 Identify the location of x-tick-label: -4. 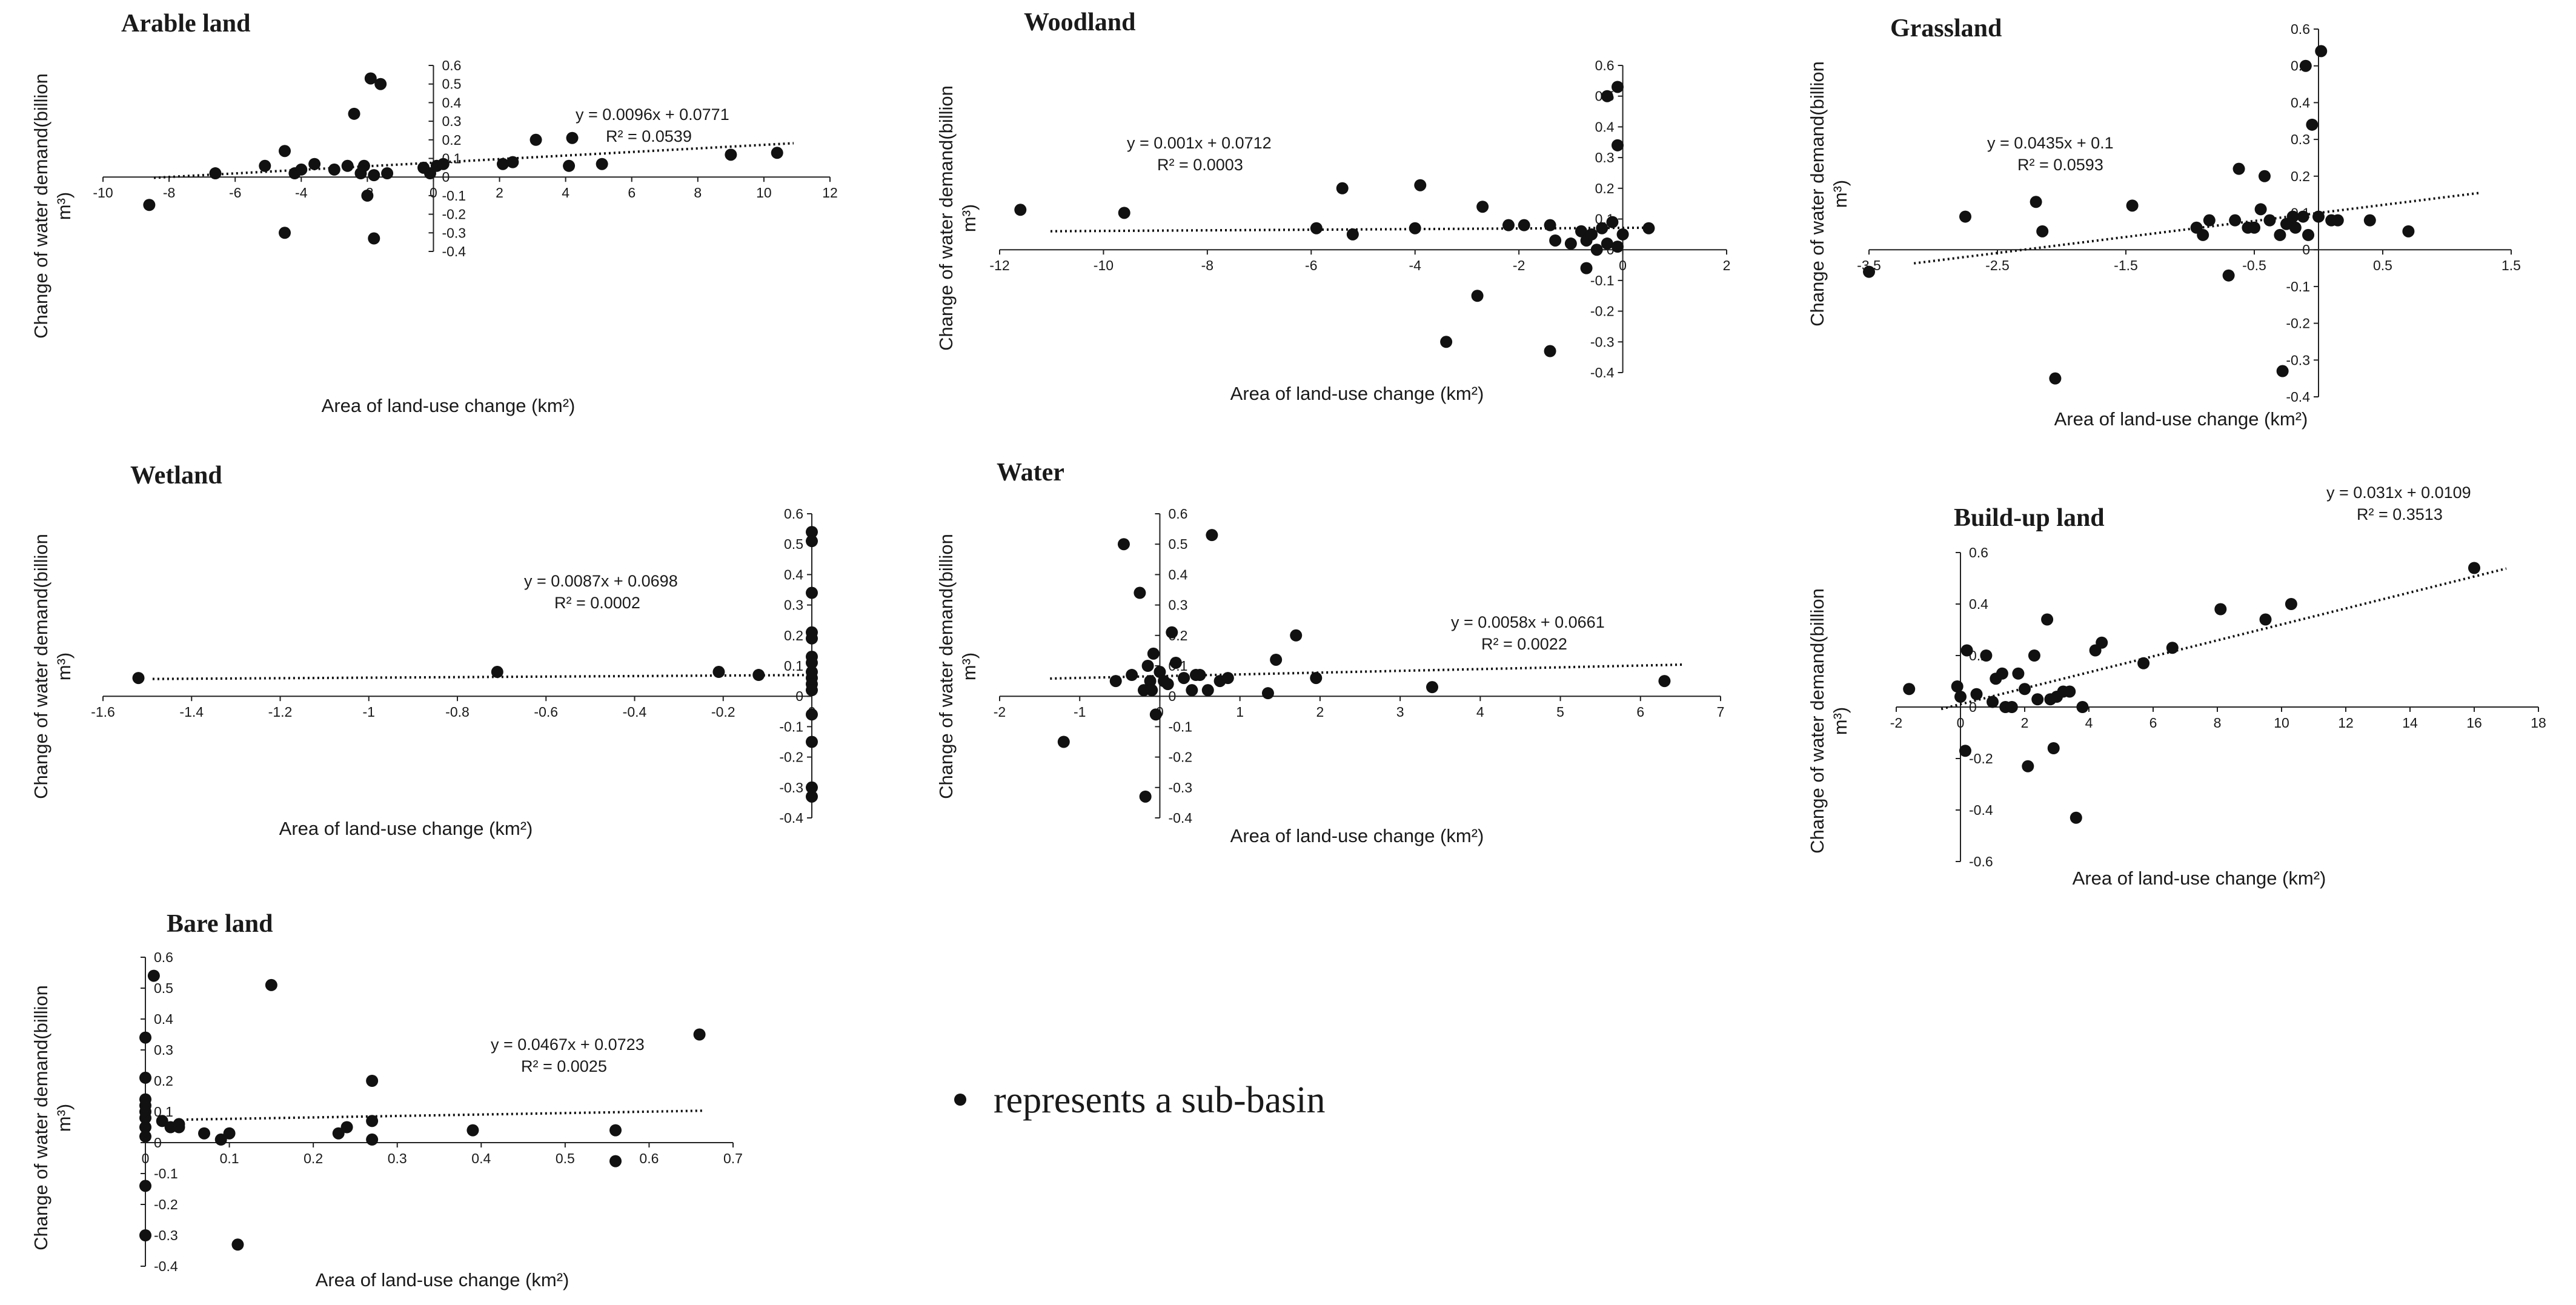
(301, 193).